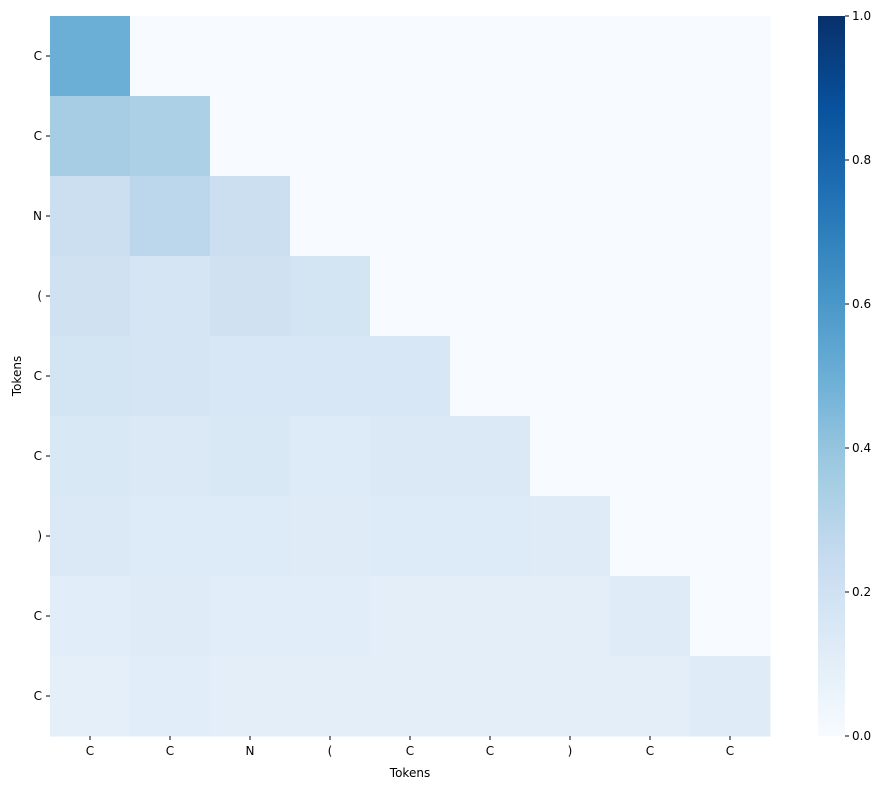 The image size is (895, 794). What do you see at coordinates (861, 736) in the screenshot?
I see `colorbar-tick-label: 0.0` at bounding box center [861, 736].